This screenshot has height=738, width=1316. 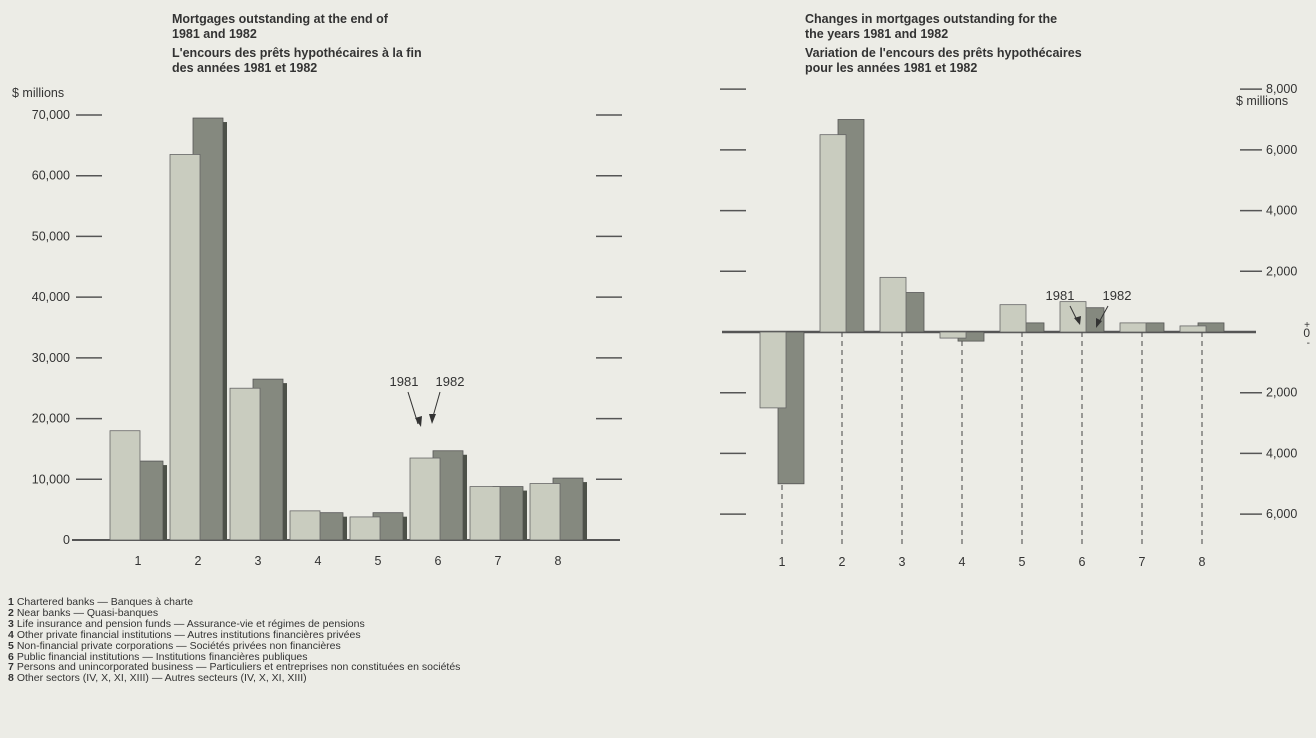 What do you see at coordinates (198, 561) in the screenshot?
I see `left-x-tick-label: 2` at bounding box center [198, 561].